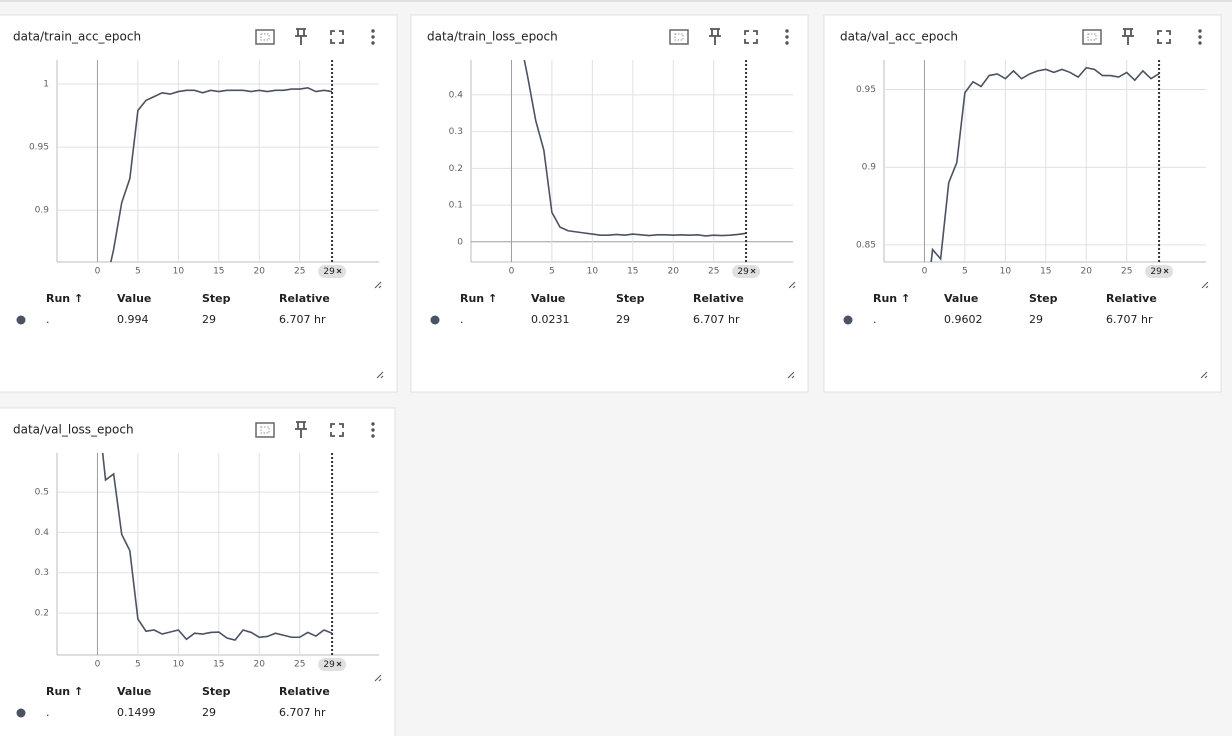 The height and width of the screenshot is (736, 1232). What do you see at coordinates (133, 319) in the screenshot?
I see `table-value: 0.994` at bounding box center [133, 319].